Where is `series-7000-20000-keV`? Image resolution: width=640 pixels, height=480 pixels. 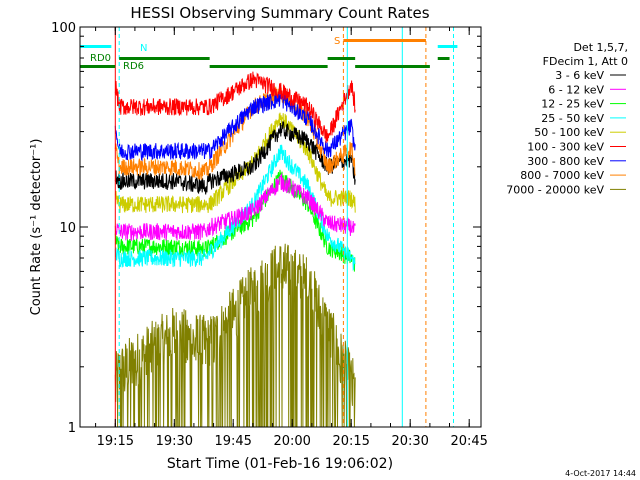 series-7000-20000-keV is located at coordinates (235, 335).